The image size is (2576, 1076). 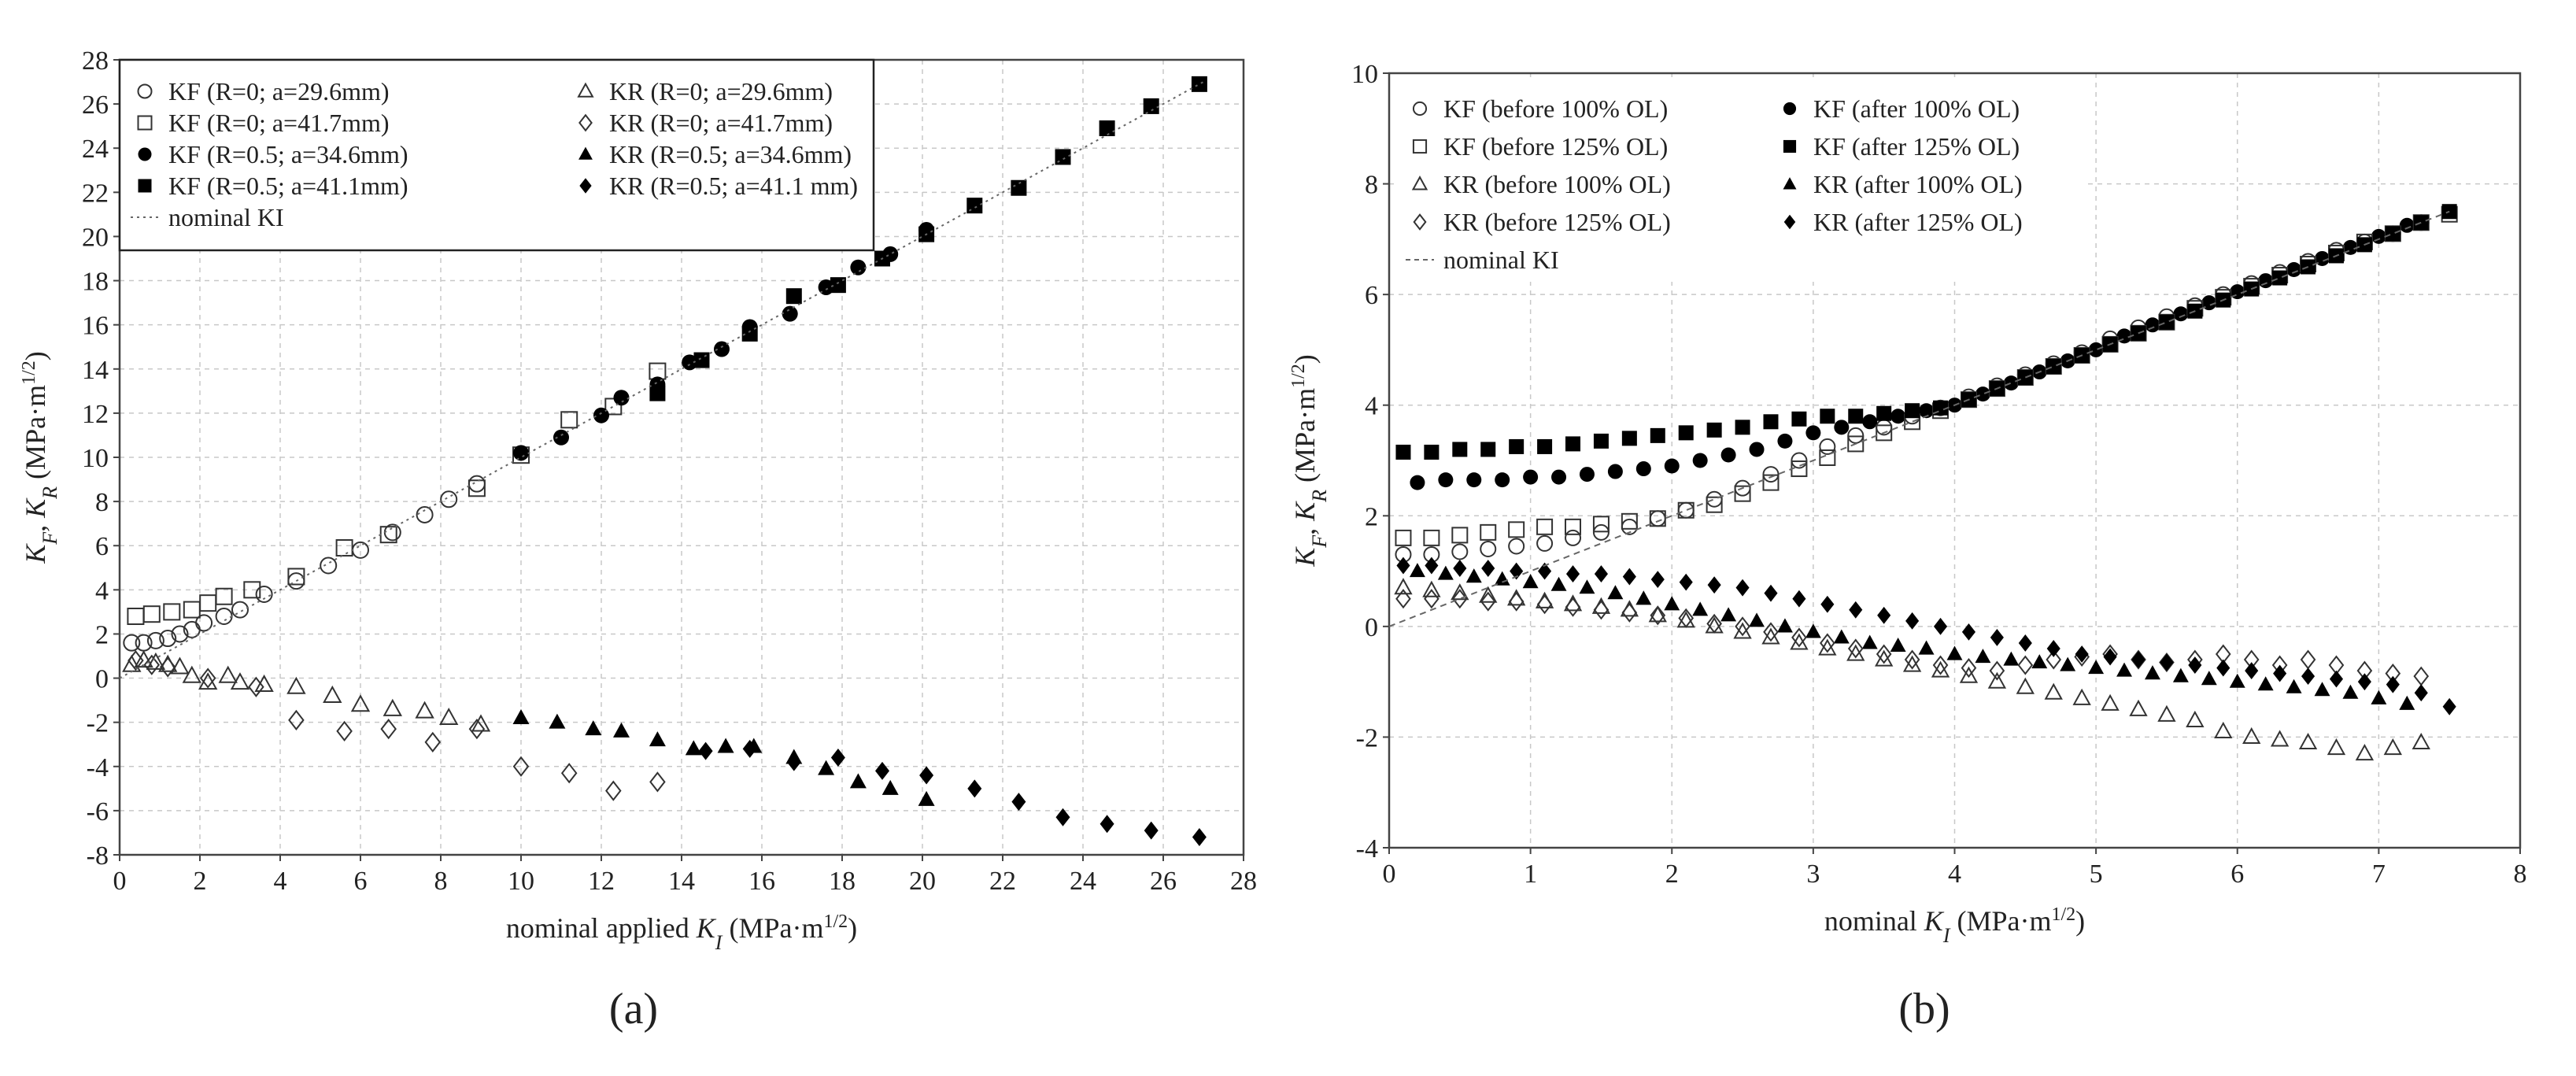 What do you see at coordinates (1918, 184) in the screenshot?
I see `legend-label: KR (after 100% OL)` at bounding box center [1918, 184].